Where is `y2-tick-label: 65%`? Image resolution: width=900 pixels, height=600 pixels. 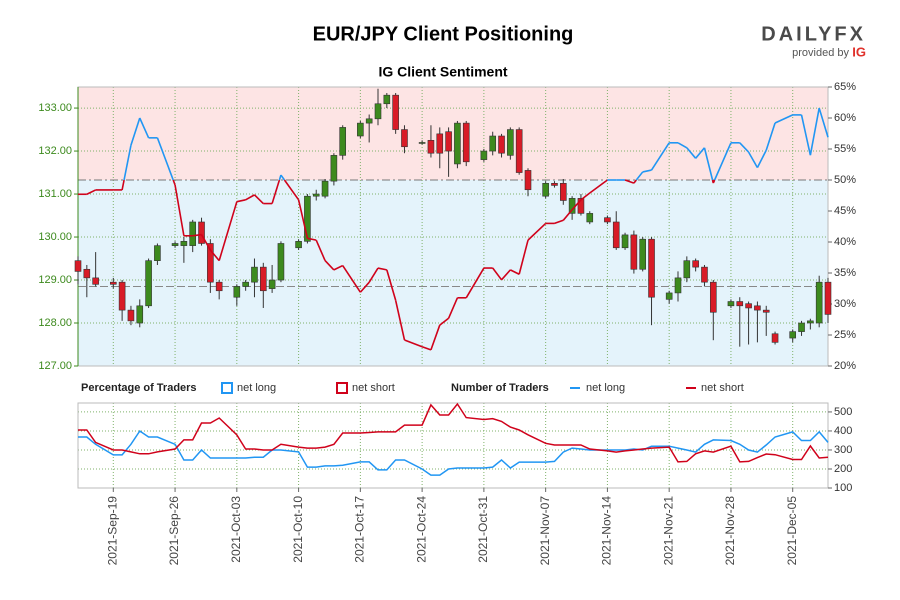 y2-tick-label: 65% is located at coordinates (845, 87).